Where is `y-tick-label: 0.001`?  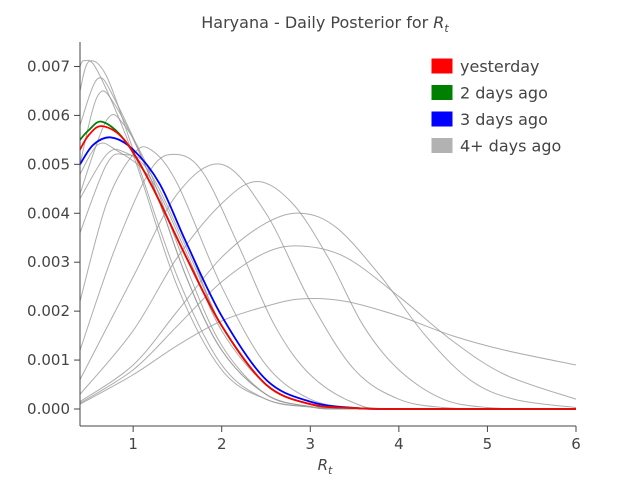
y-tick-label: 0.001 is located at coordinates (48, 360).